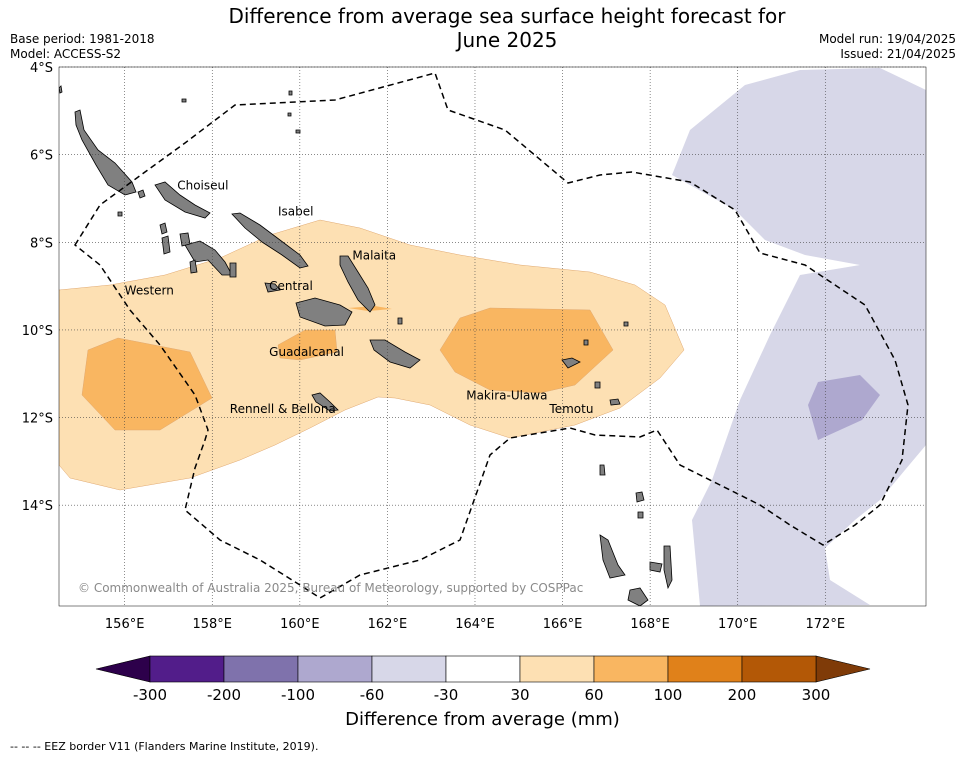 The image size is (965, 758). What do you see at coordinates (41, 156) in the screenshot?
I see `lat-tick-label: 6°S` at bounding box center [41, 156].